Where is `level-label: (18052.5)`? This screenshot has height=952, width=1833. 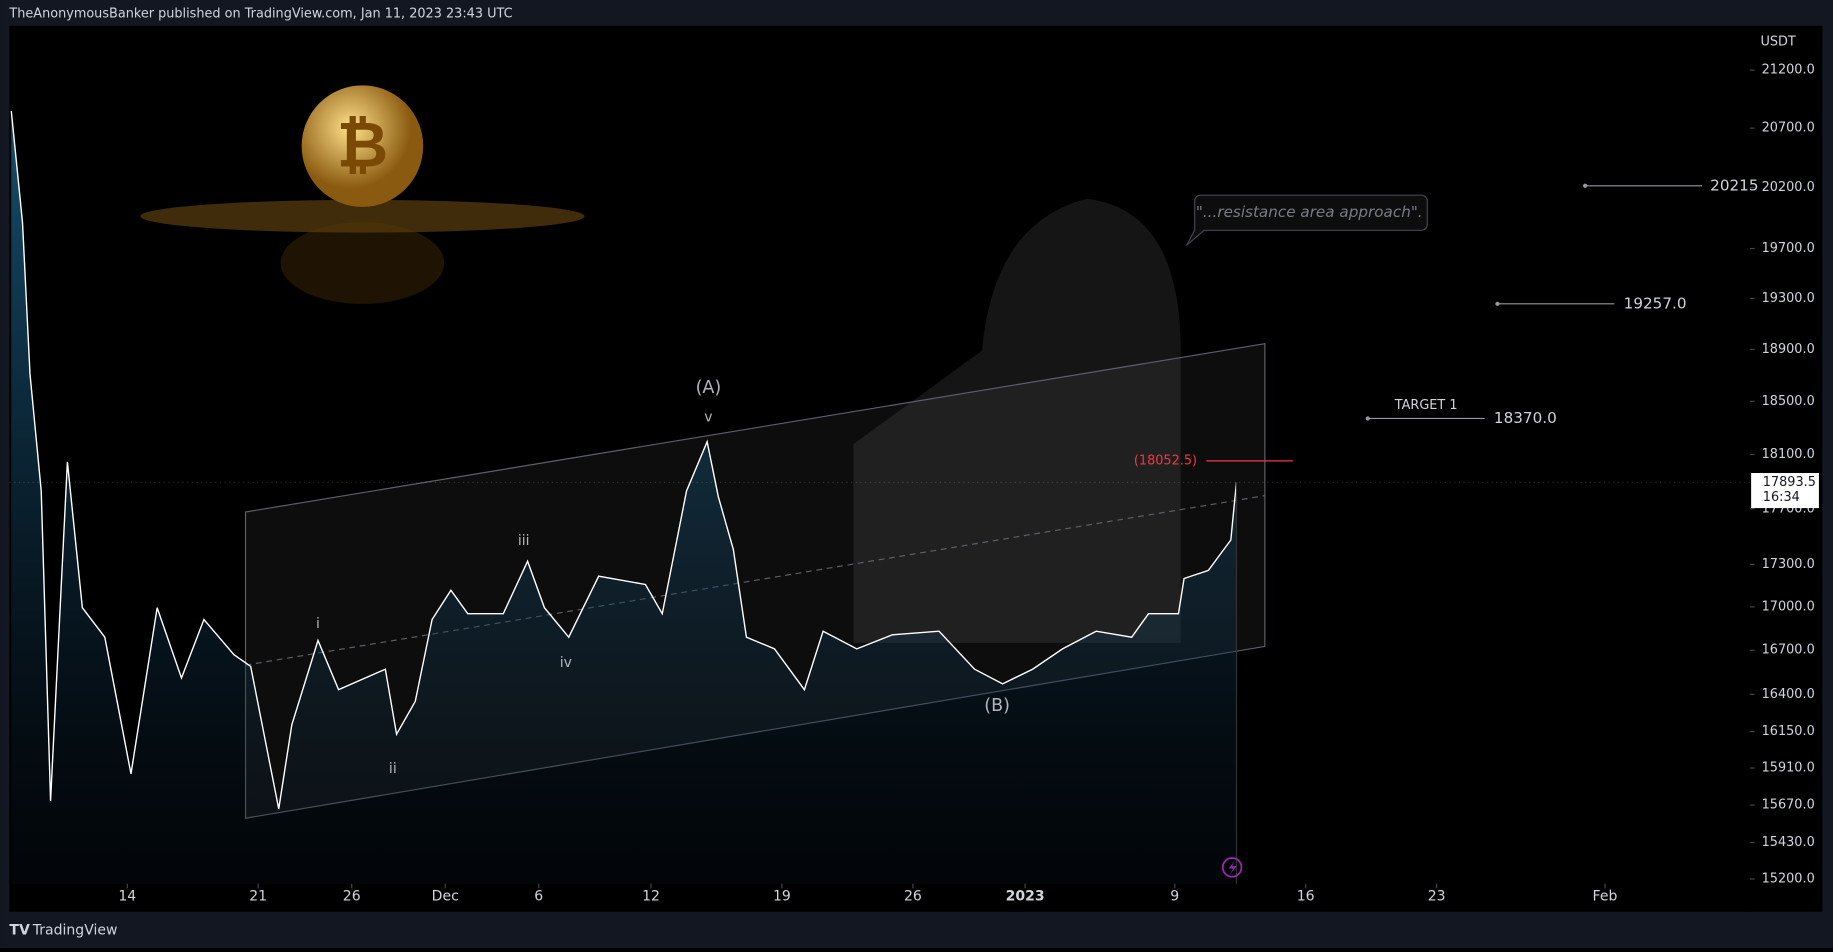 level-label: (18052.5) is located at coordinates (1165, 460).